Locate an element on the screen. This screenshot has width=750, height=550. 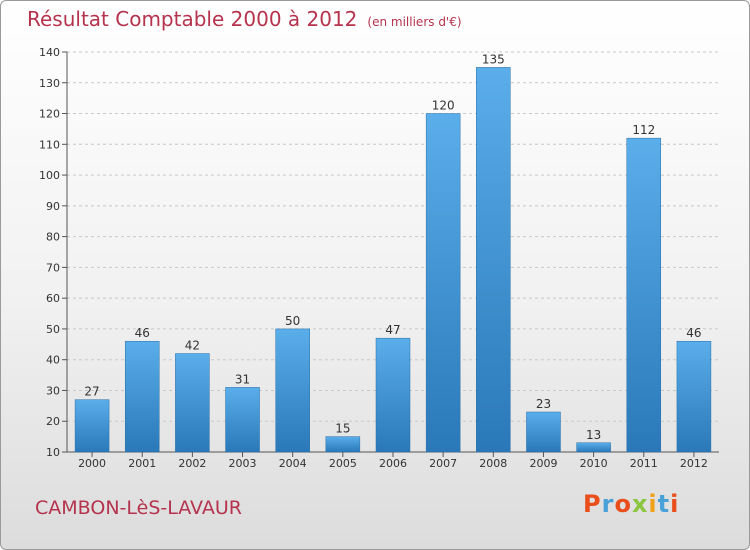
y-tick-label: 130 is located at coordinates (49, 83).